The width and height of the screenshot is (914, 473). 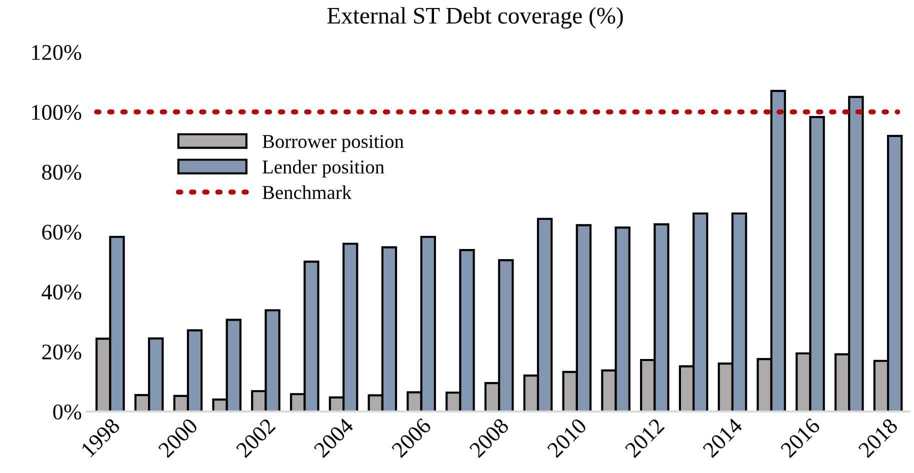 I want to click on y-tick-label: 80%, so click(x=62, y=172).